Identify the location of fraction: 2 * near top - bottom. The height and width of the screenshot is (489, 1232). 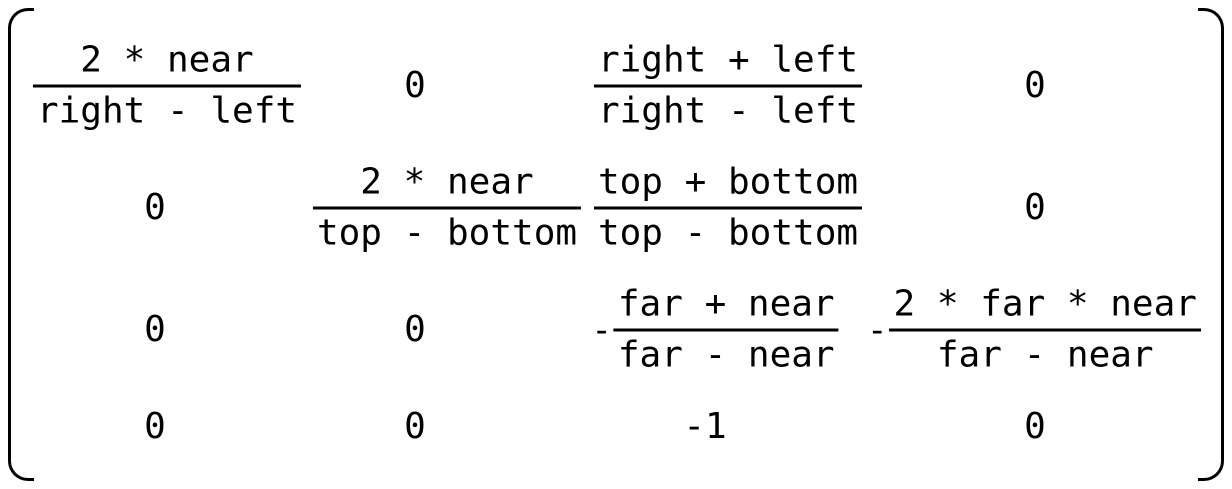
(447, 208).